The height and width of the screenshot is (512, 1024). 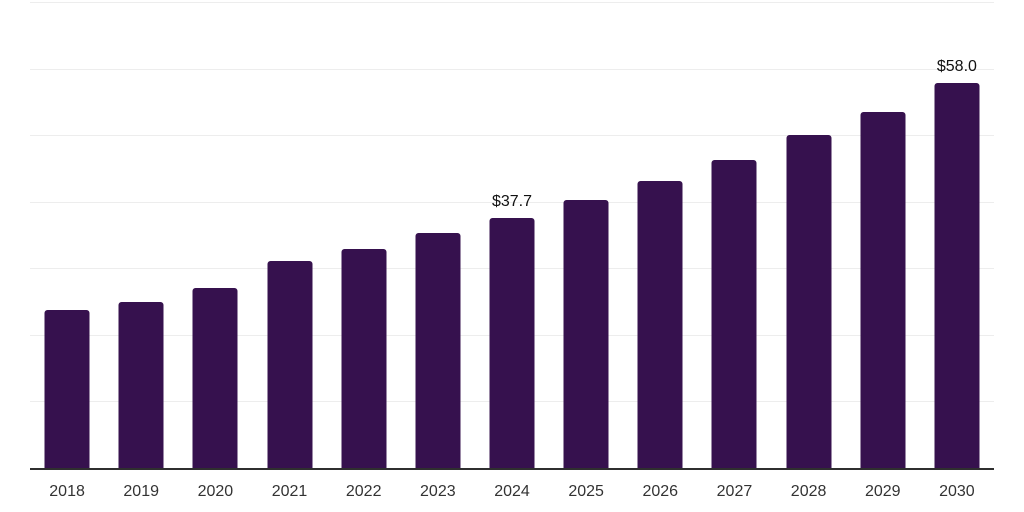 What do you see at coordinates (438, 491) in the screenshot?
I see `x-tick-label-2023: 2023` at bounding box center [438, 491].